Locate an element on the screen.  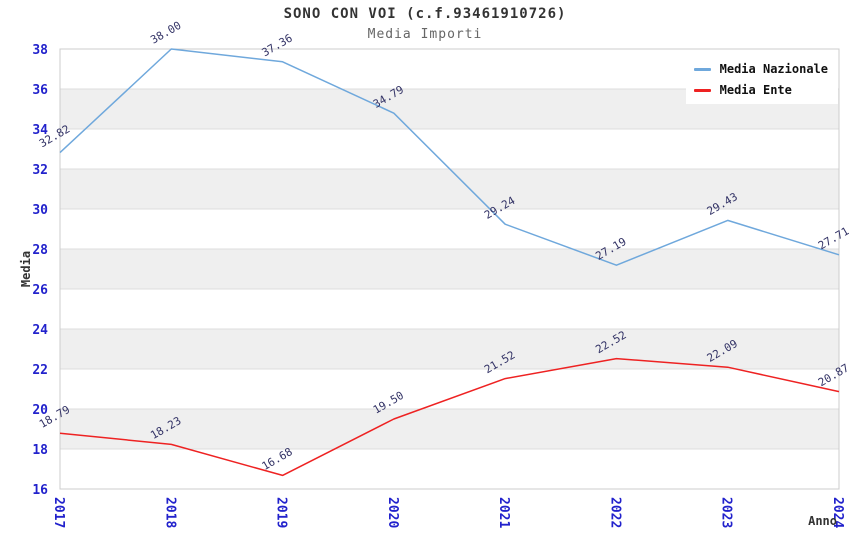
x-tick-label: 2022 is located at coordinates (614, 512).